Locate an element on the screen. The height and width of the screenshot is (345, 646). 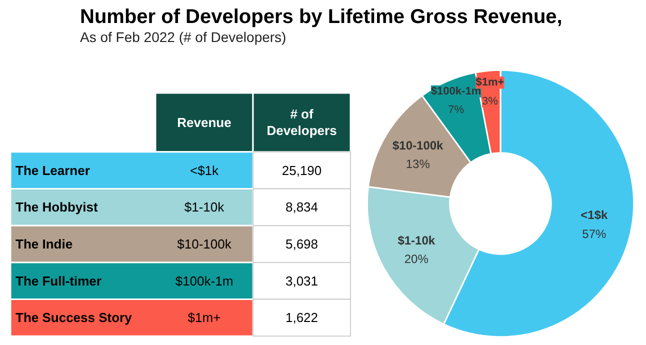
text: # of Developers is located at coordinates (301, 122).